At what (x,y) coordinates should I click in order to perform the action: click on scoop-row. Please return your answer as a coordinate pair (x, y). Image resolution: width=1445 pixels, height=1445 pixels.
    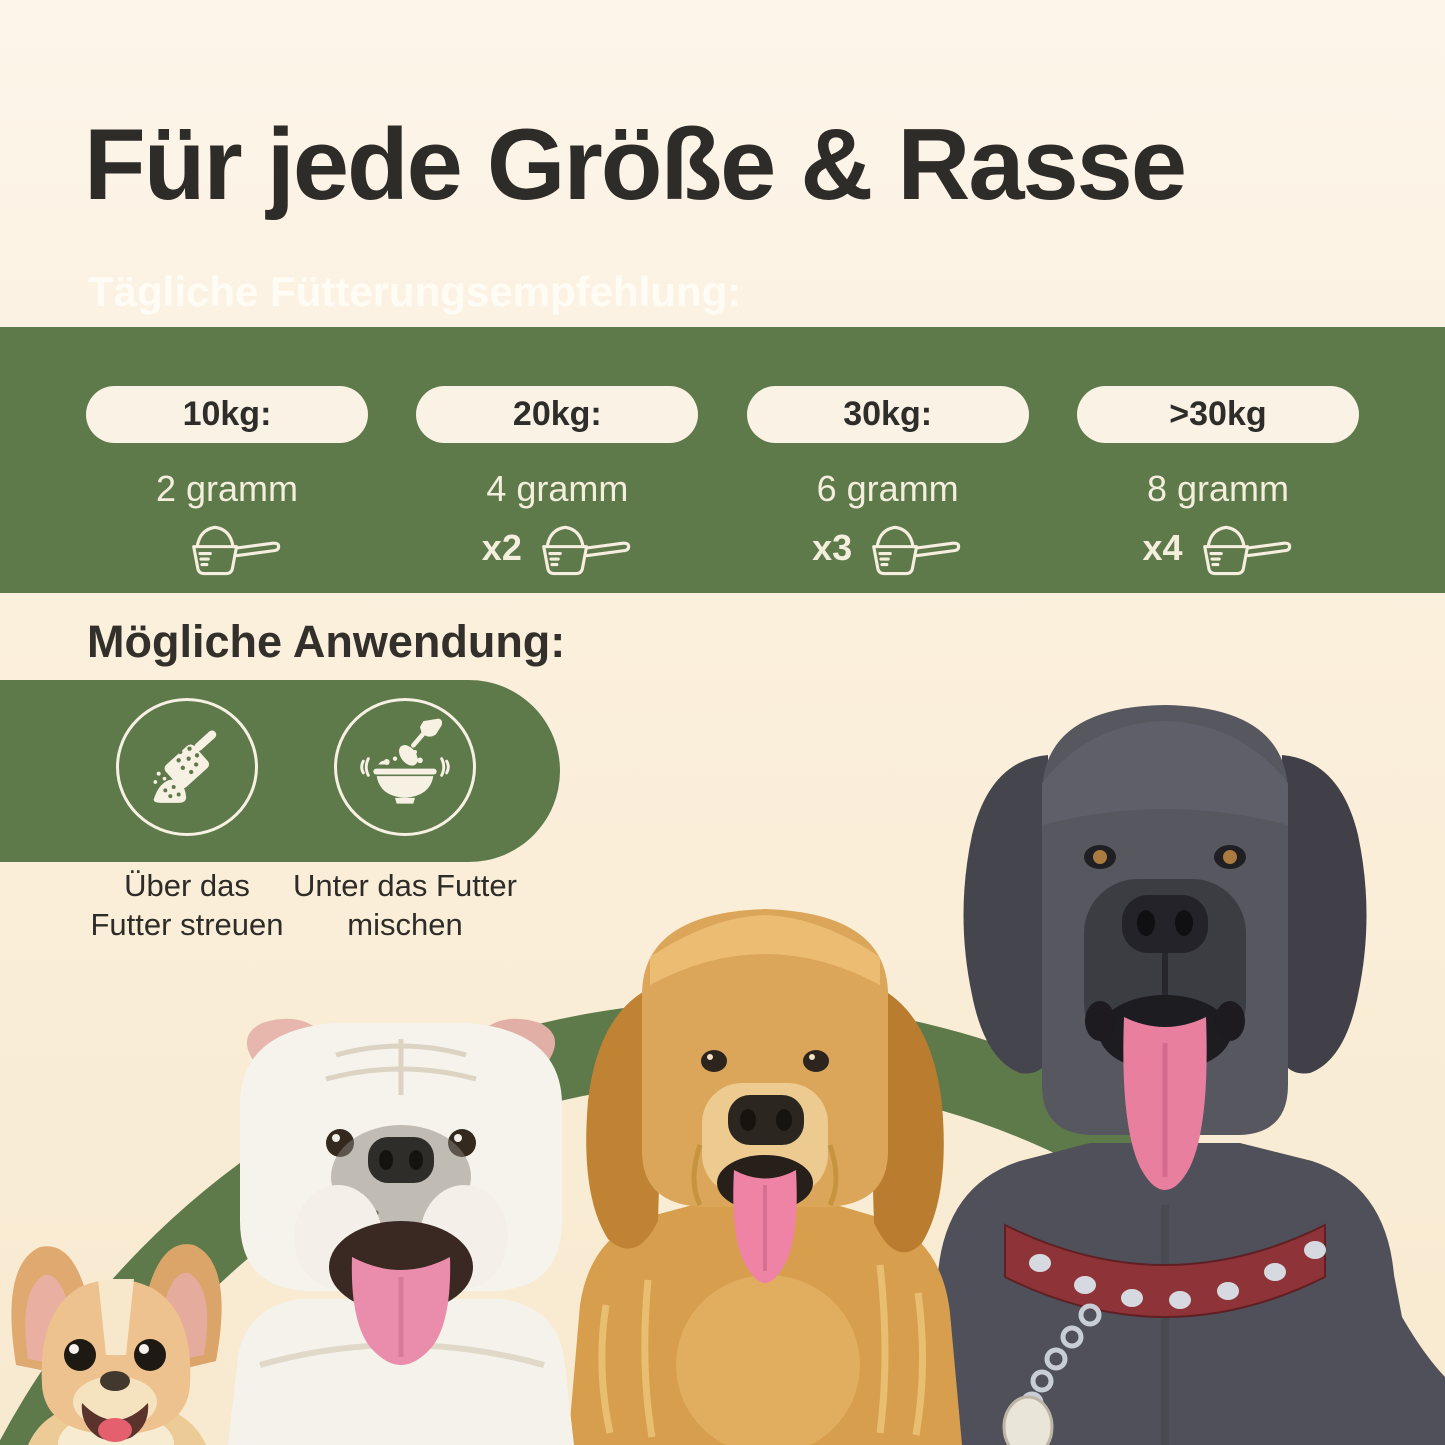
    Looking at the image, I should click on (227, 548).